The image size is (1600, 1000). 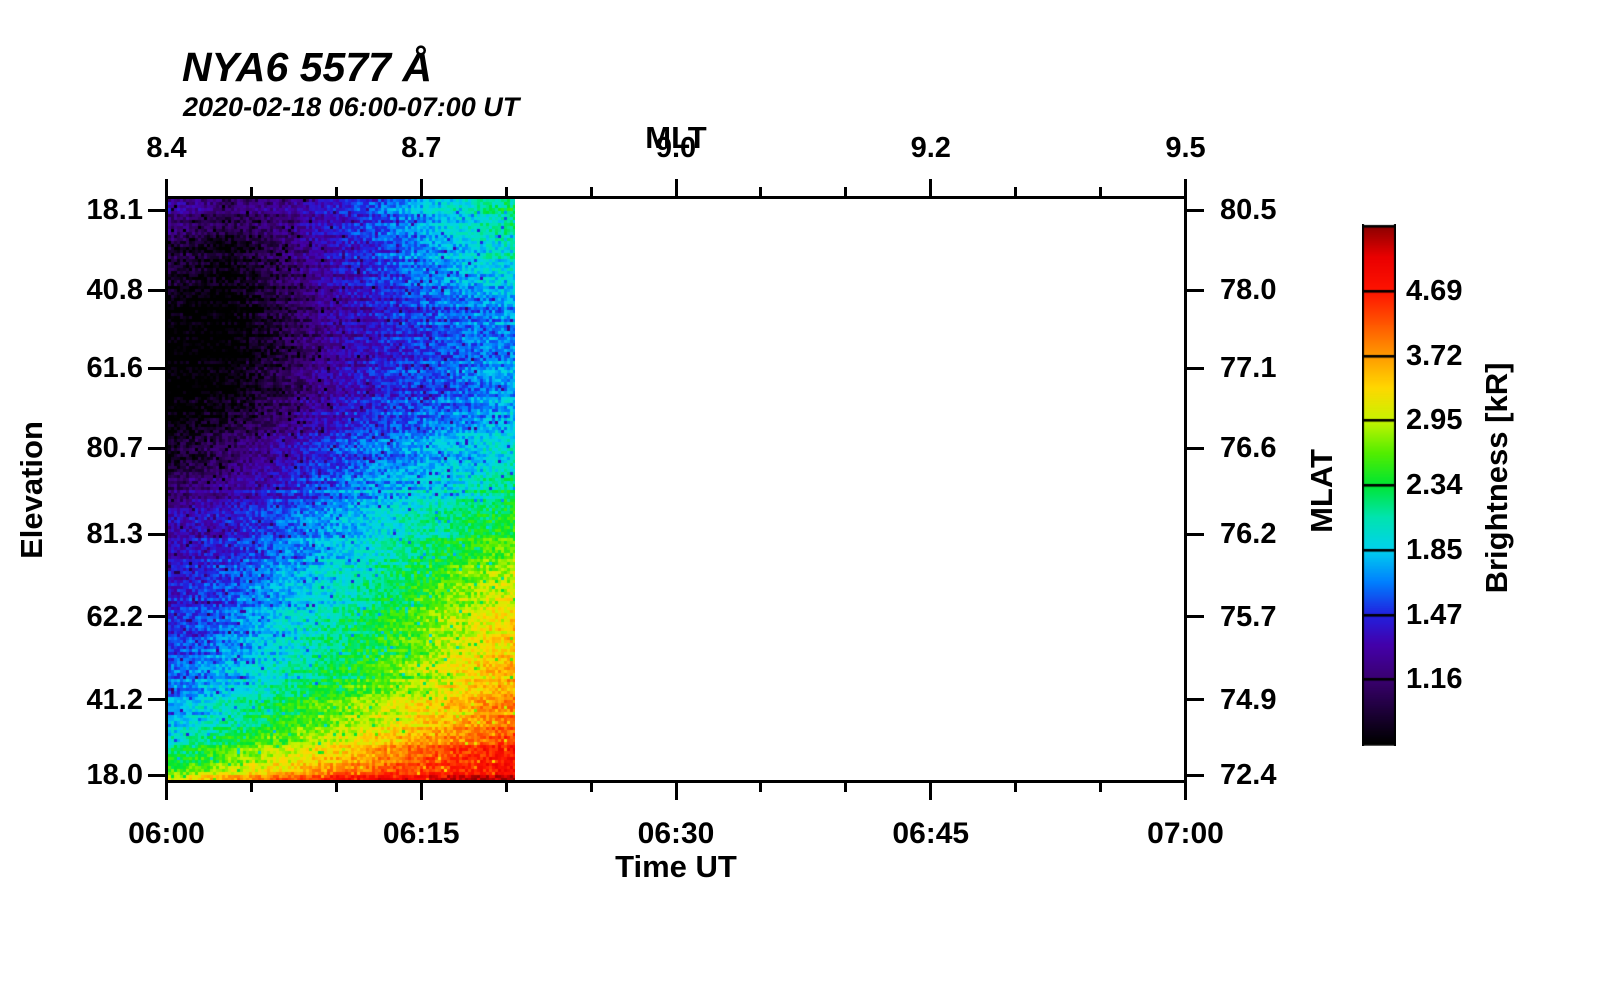 I want to click on left-tick-label: 81.3, so click(x=114, y=534).